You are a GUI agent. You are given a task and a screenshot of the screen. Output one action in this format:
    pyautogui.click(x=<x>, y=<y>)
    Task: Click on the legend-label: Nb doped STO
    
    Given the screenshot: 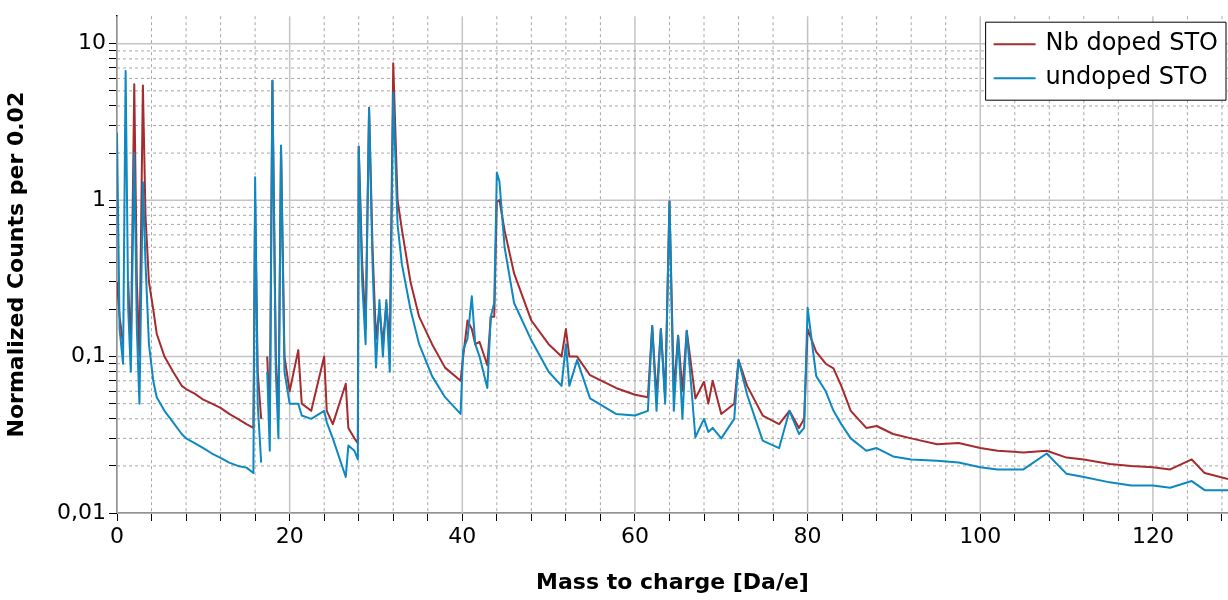 What is the action you would take?
    pyautogui.click(x=1132, y=42)
    